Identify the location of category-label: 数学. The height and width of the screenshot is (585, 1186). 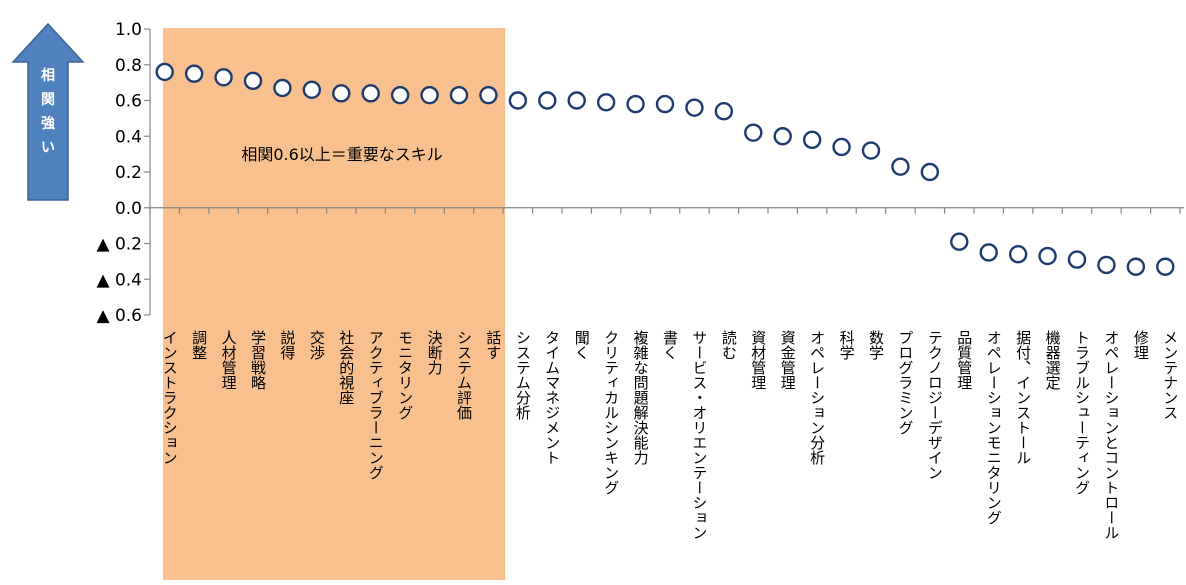
(876, 345).